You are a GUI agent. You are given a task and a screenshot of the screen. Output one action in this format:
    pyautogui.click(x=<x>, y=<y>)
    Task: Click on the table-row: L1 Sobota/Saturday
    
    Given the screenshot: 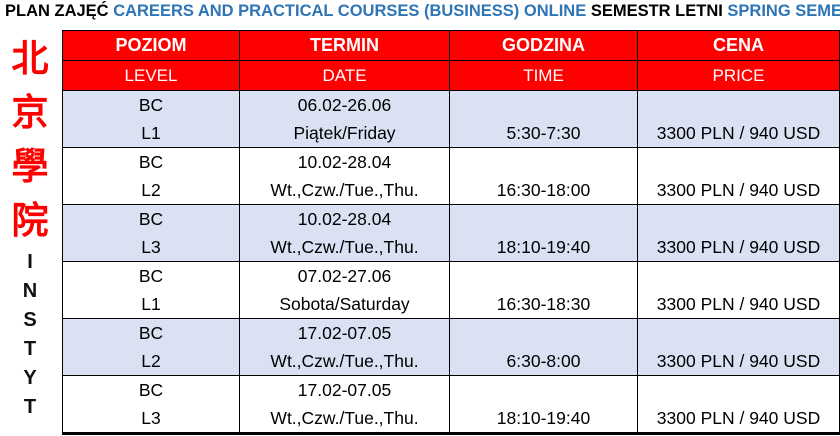 What is the action you would take?
    pyautogui.click(x=451, y=304)
    